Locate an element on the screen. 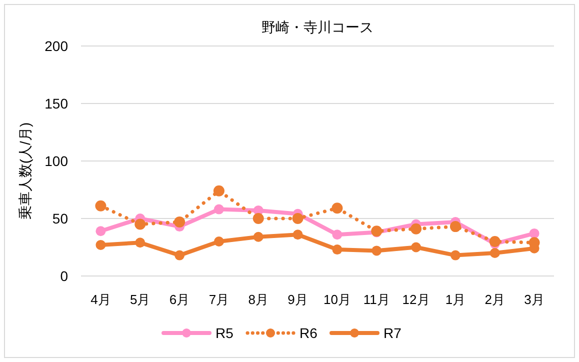 This screenshot has width=579, height=362. legend-label: R7 is located at coordinates (393, 333).